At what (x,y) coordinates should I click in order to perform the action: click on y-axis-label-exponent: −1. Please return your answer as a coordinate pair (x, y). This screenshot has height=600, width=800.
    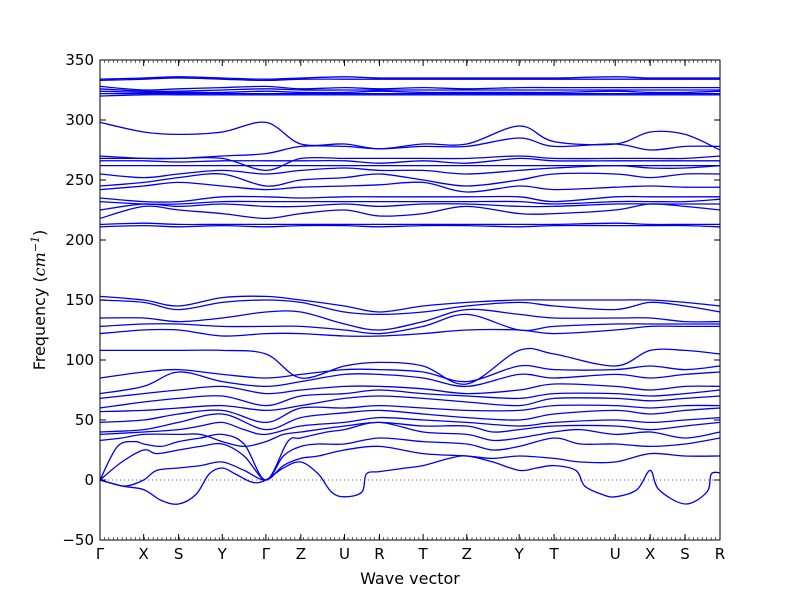
    Looking at the image, I should click on (35, 244).